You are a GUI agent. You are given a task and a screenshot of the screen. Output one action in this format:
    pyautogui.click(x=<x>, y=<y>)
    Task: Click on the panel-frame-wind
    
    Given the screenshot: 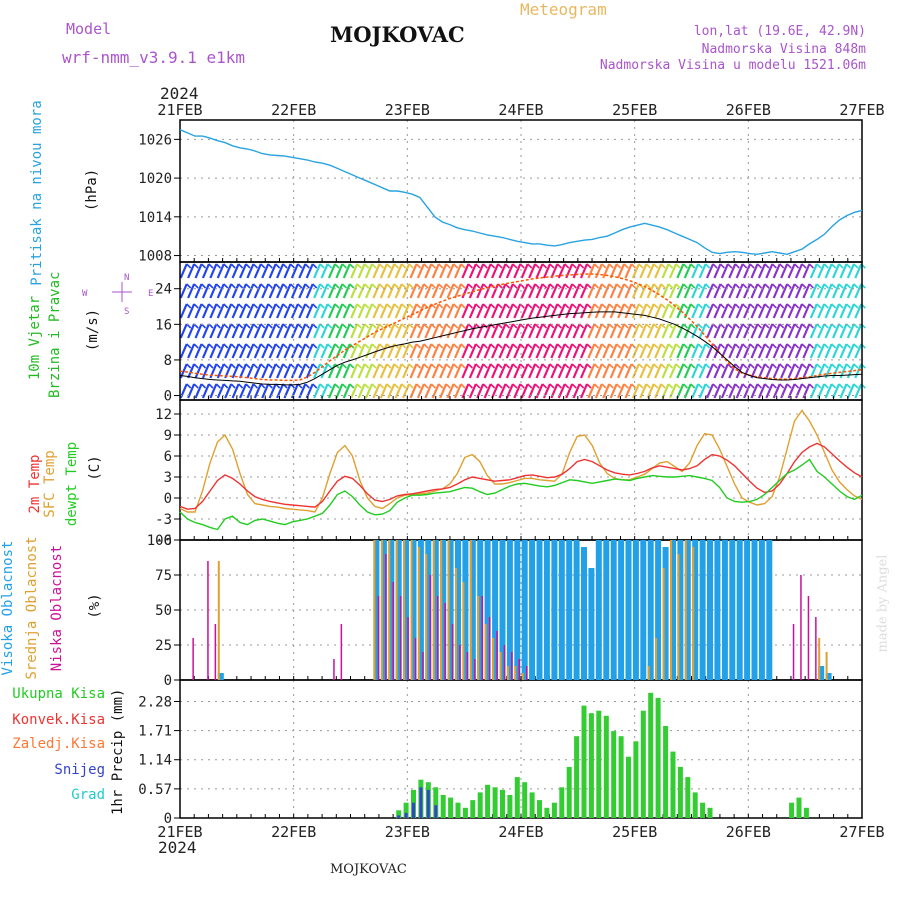 What is the action you would take?
    pyautogui.click(x=521, y=331)
    